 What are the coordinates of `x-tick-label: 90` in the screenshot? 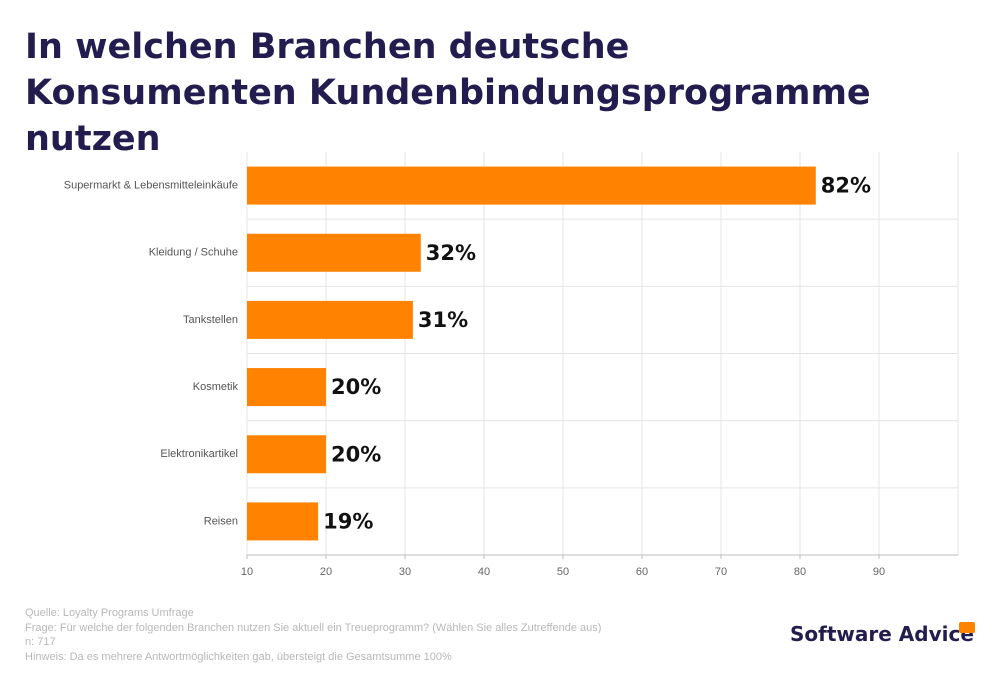 It's located at (879, 572).